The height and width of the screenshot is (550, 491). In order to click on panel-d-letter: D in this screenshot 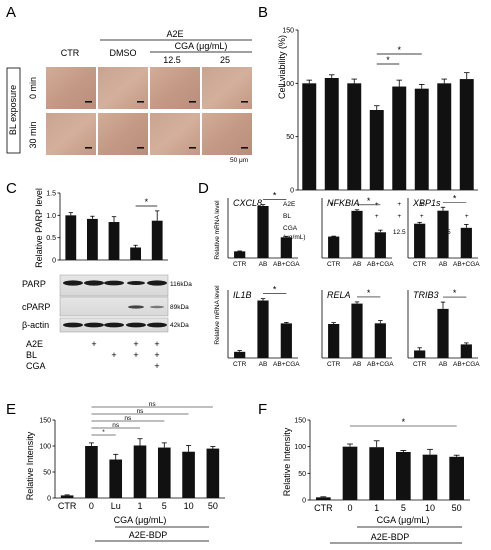, I will do `click(203, 188)`.